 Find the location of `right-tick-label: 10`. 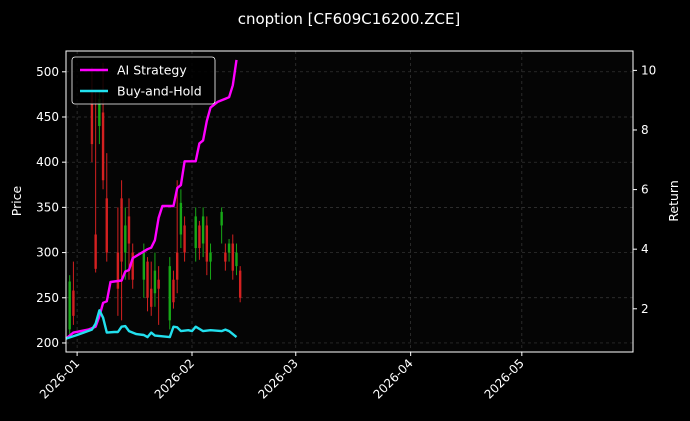

right-tick-label: 10 is located at coordinates (648, 70).